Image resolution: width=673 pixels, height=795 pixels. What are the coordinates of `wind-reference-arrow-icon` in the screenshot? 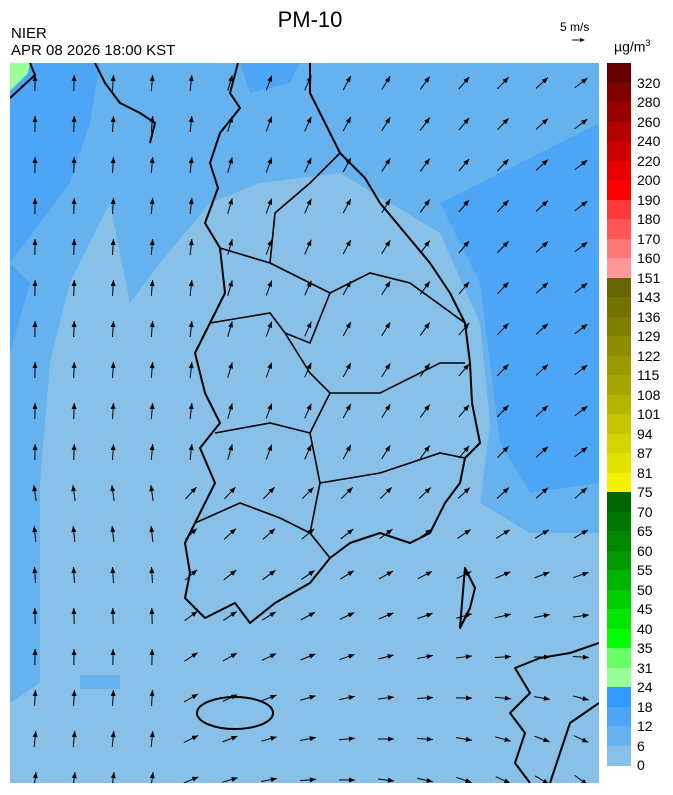 It's located at (578, 40).